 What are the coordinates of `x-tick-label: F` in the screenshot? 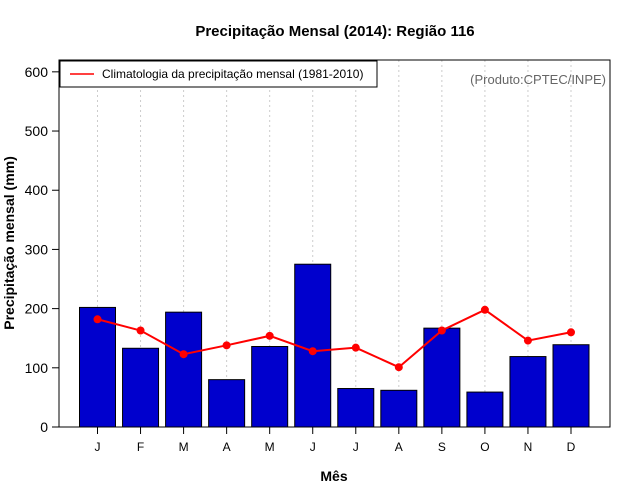 It's located at (140, 447).